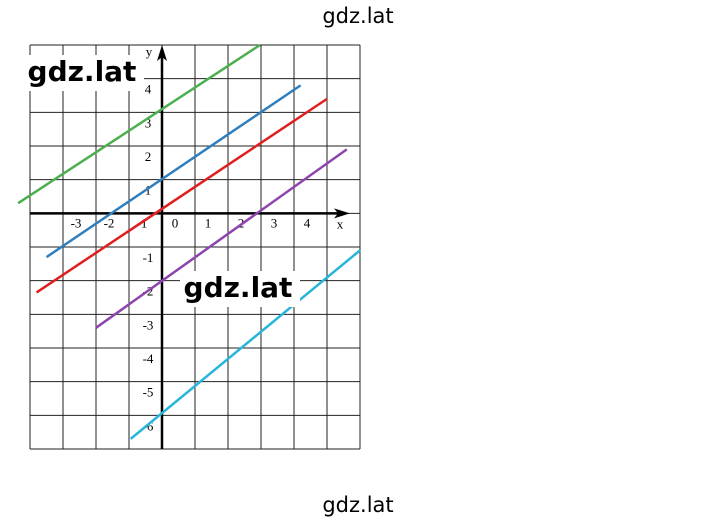  I want to click on y-arrow, so click(162, 53).